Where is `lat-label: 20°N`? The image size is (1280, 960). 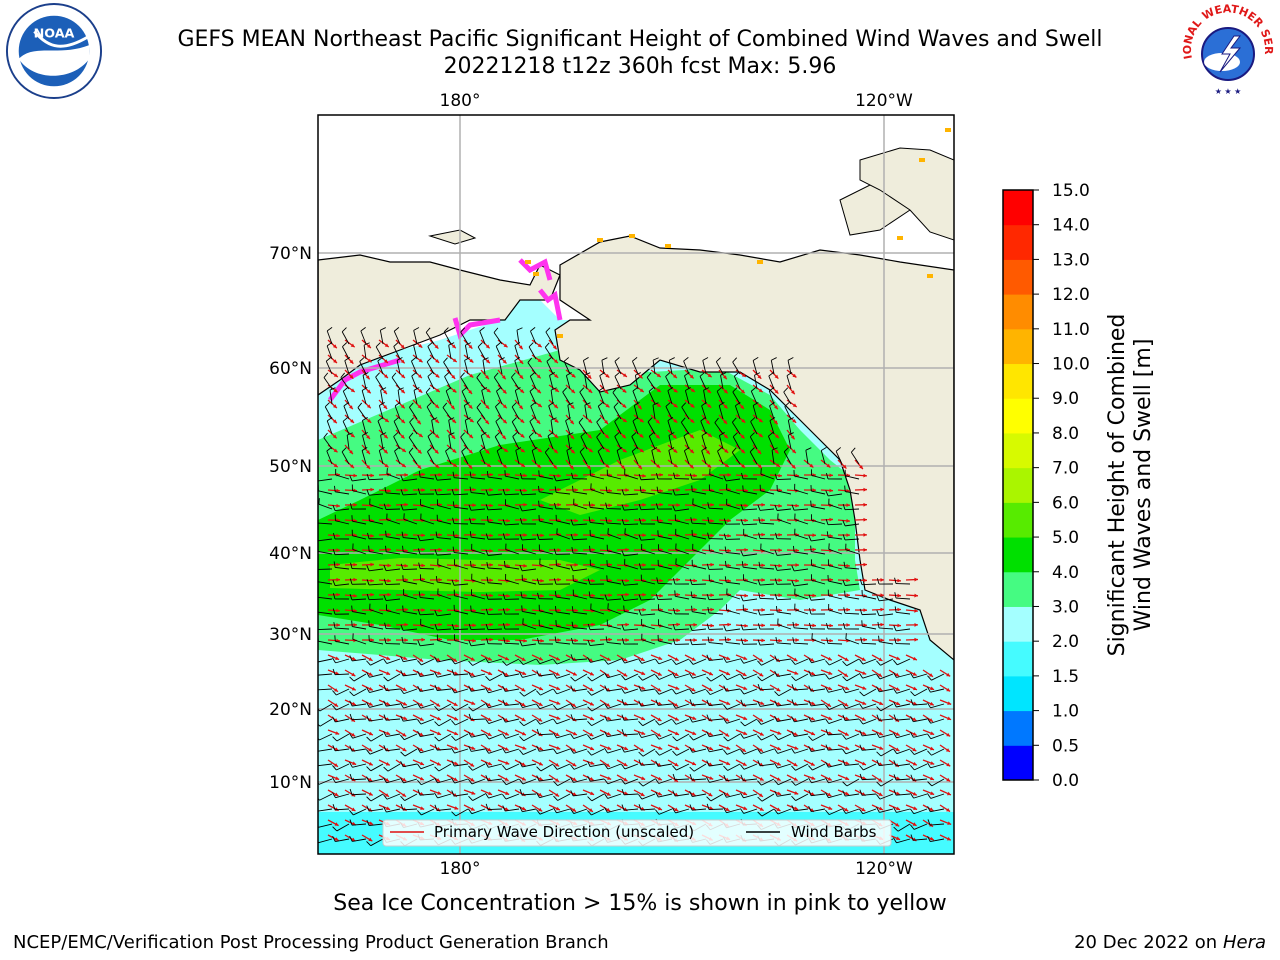 lat-label: 20°N is located at coordinates (290, 710).